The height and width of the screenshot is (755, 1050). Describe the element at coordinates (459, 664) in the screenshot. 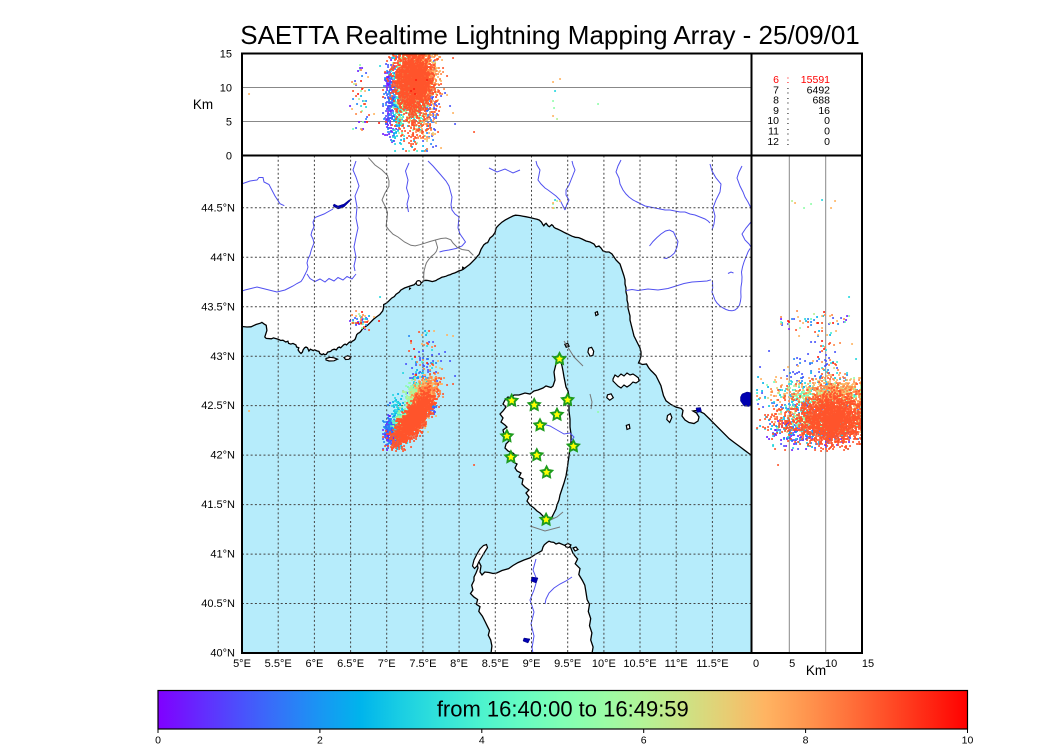

I see `svg-text: 8°E` at that location.